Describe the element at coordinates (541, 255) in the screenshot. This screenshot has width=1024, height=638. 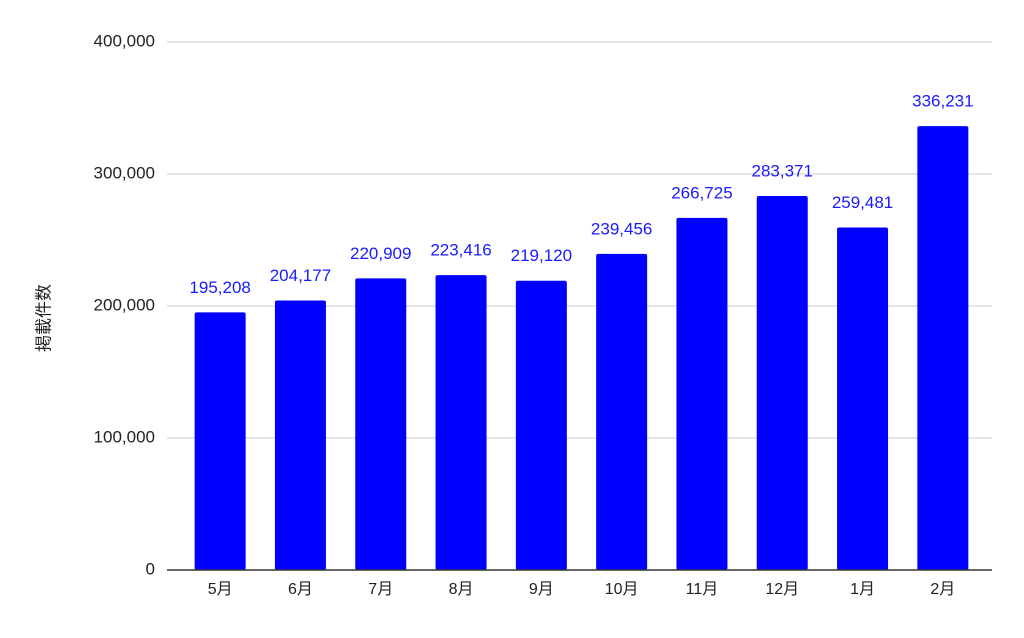
I see `data-label: 219,120` at that location.